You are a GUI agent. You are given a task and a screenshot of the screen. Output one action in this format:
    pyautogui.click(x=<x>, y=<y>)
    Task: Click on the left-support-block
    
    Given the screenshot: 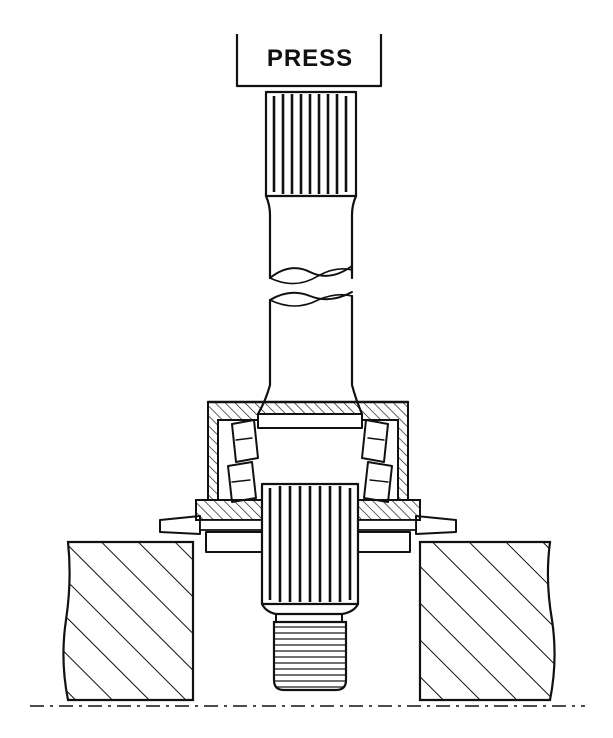 What is the action you would take?
    pyautogui.click(x=128, y=621)
    